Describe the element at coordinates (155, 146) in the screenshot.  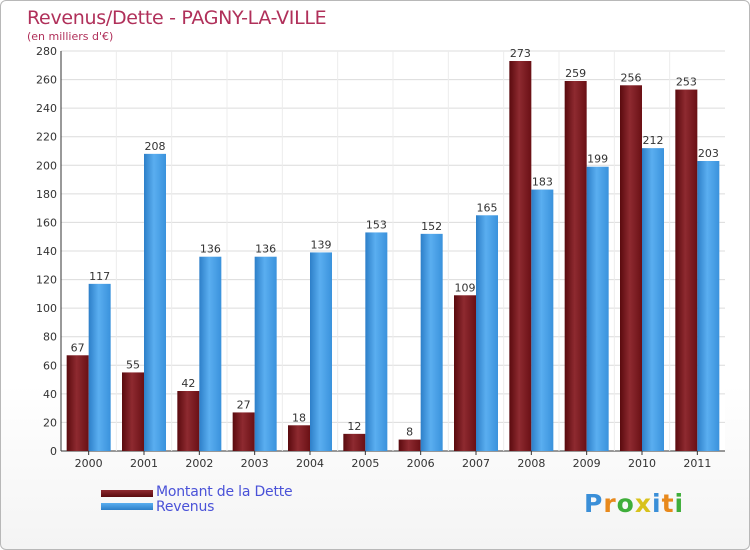
I see `data-label-revenue: 208` at that location.